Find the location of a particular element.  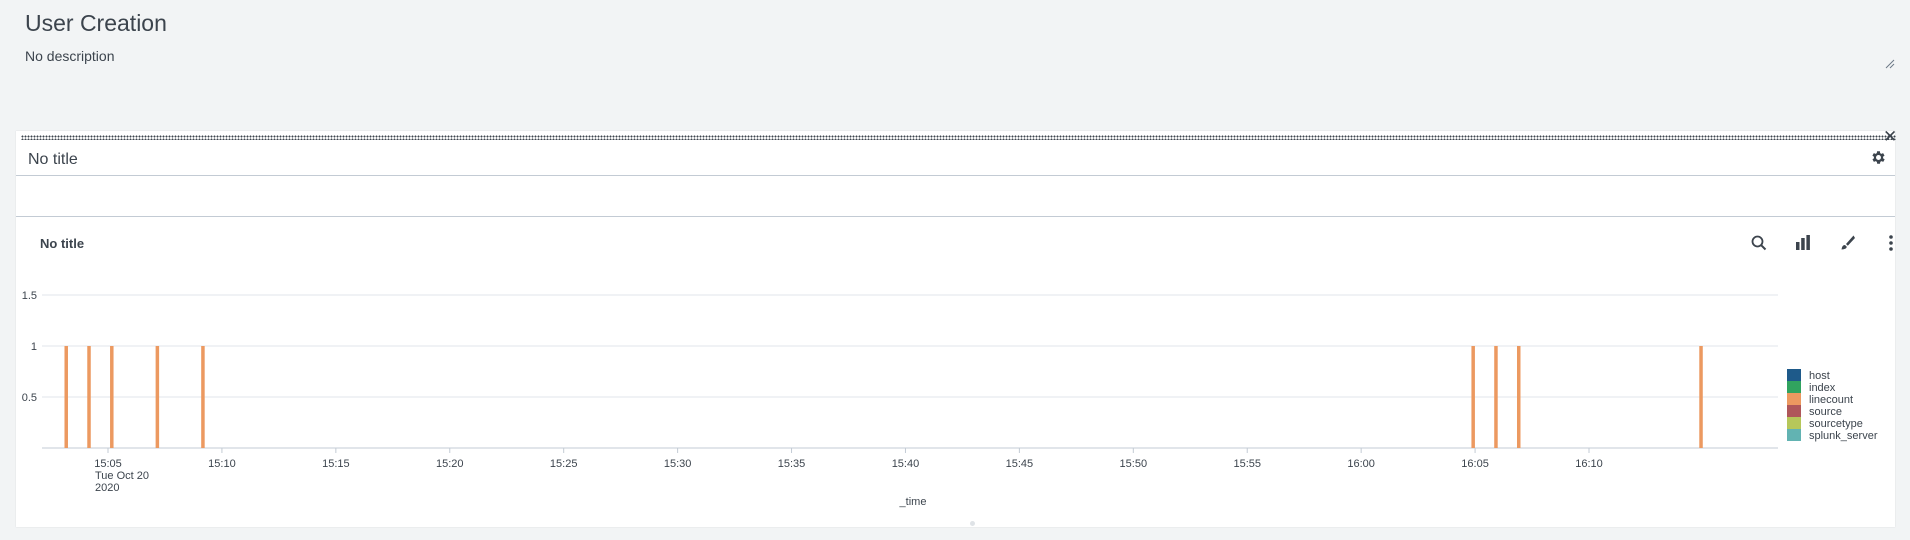

gear-icon is located at coordinates (1878, 157).